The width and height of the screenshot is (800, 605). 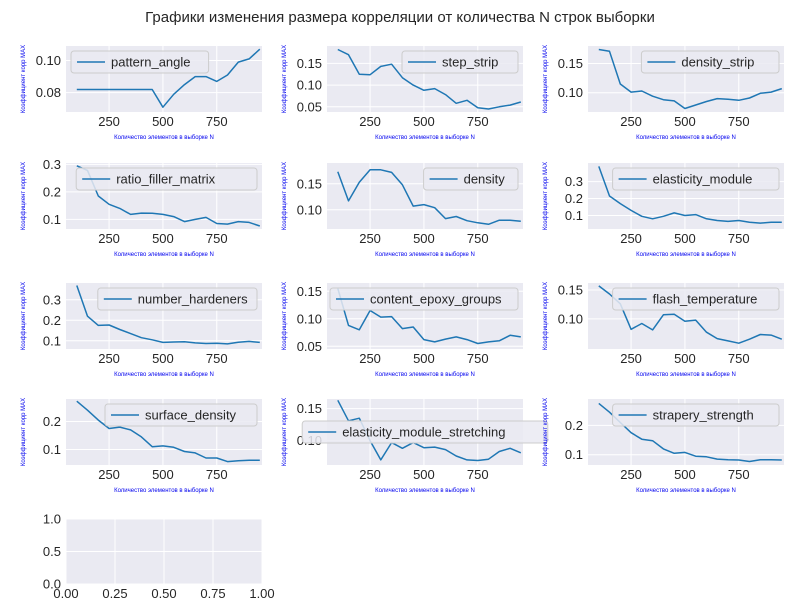 I want to click on legend: elasticity_module, so click(x=696, y=179).